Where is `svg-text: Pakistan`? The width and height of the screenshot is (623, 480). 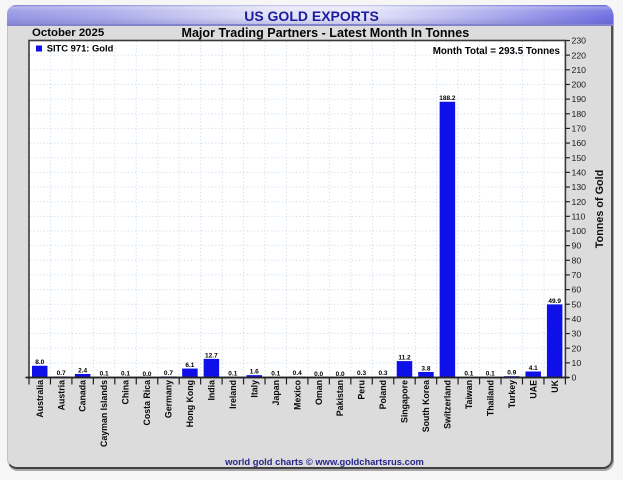 svg-text: Pakistan is located at coordinates (340, 398).